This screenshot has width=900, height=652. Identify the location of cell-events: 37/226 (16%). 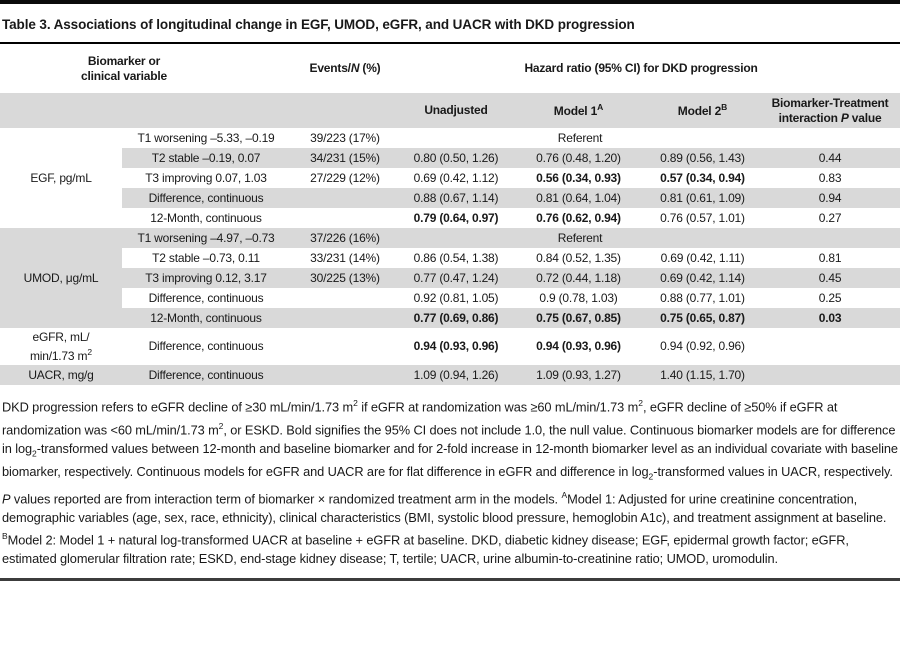
(345, 237).